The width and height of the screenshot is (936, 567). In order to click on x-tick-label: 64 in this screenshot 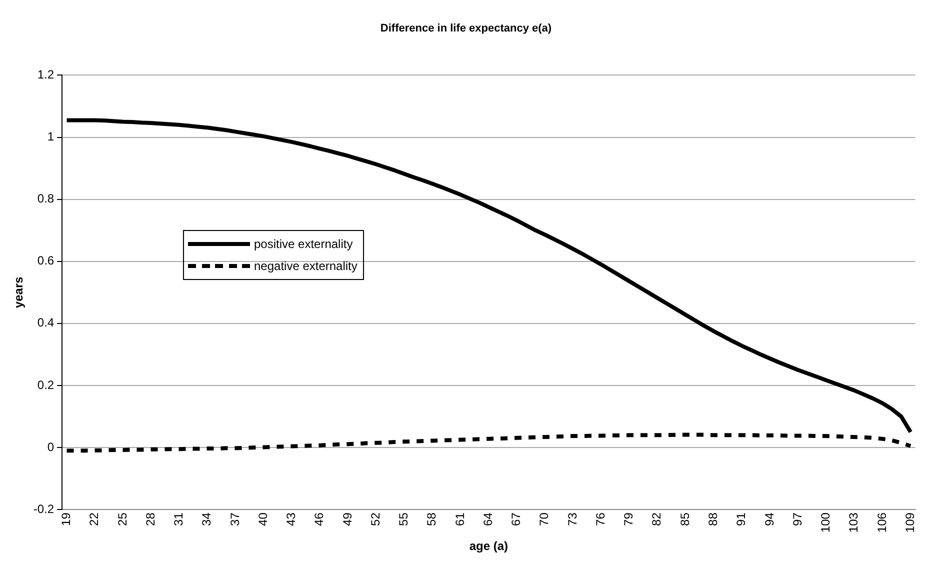, I will do `click(487, 519)`.